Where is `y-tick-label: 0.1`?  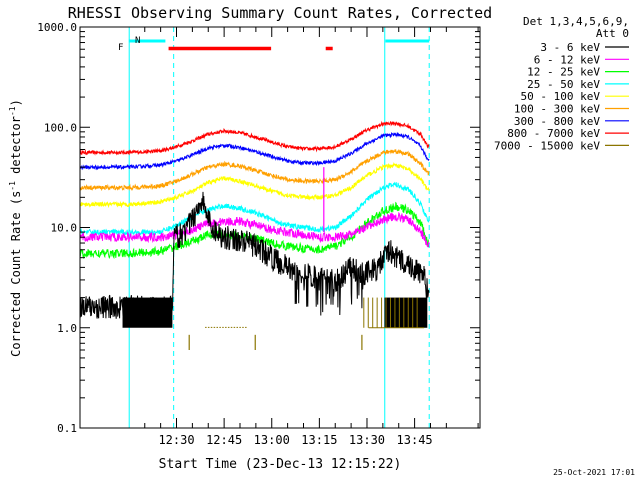
y-tick-label: 0.1 is located at coordinates (67, 428).